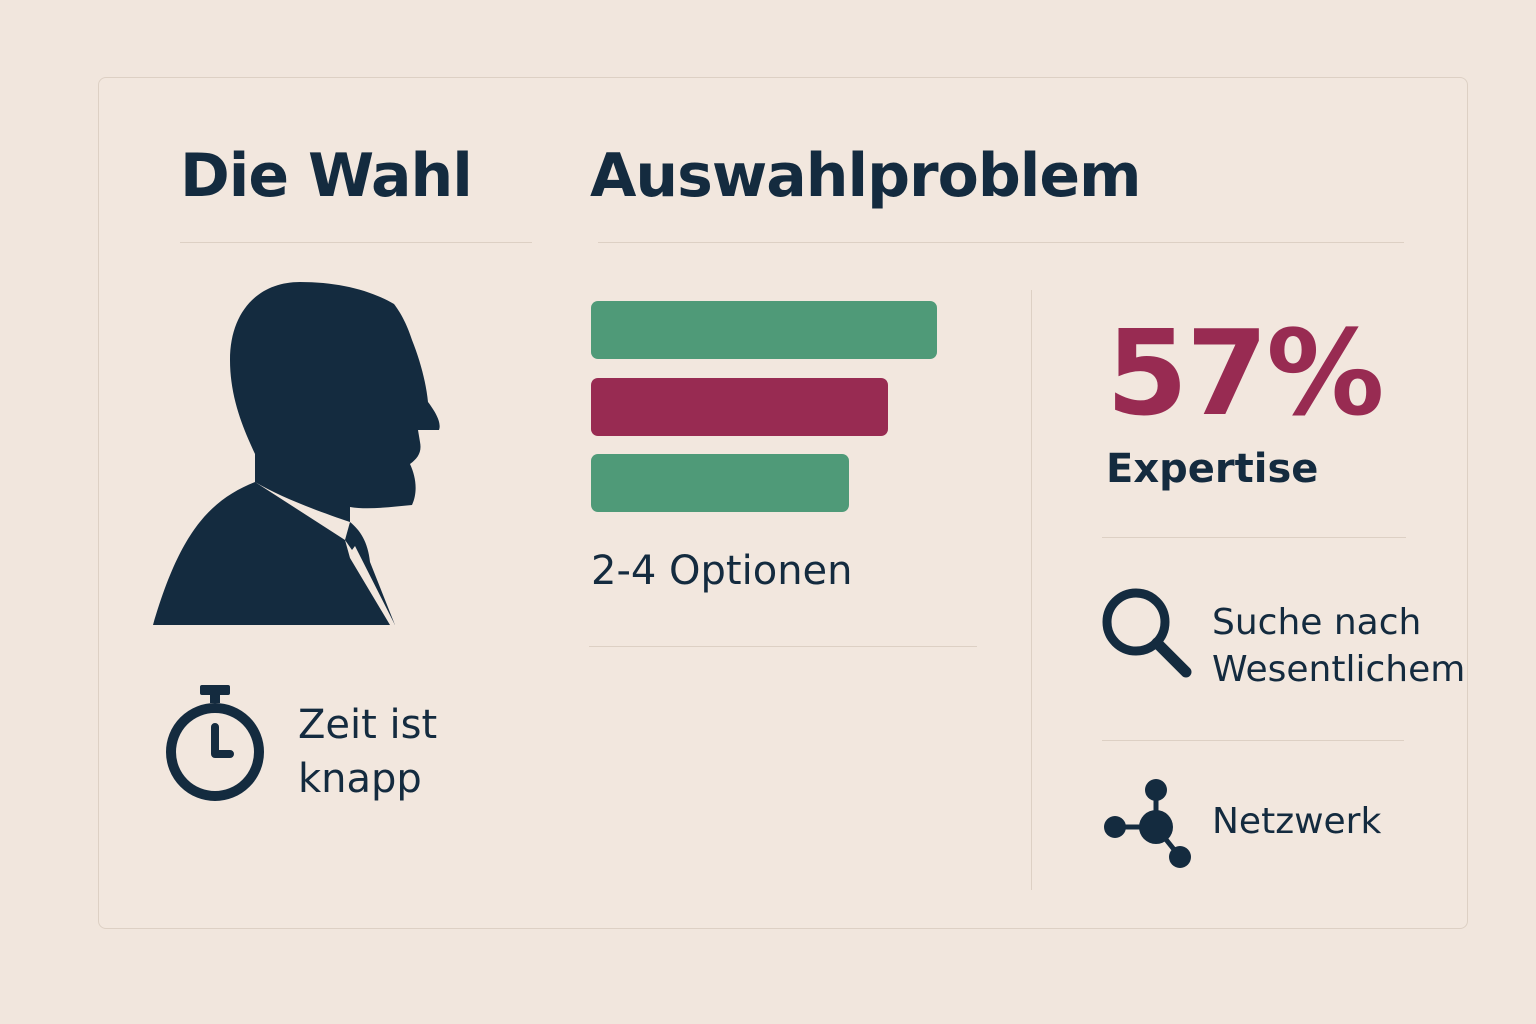 The height and width of the screenshot is (1024, 1536). I want to click on person-silhouette-icon, so click(296, 453).